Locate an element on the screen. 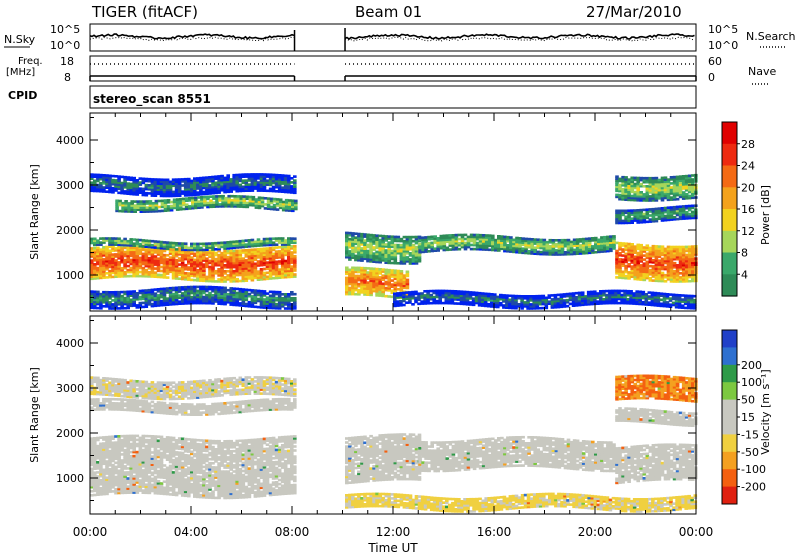 The height and width of the screenshot is (558, 800). sky-left-tick-bottom: 10^0 is located at coordinates (65, 45).